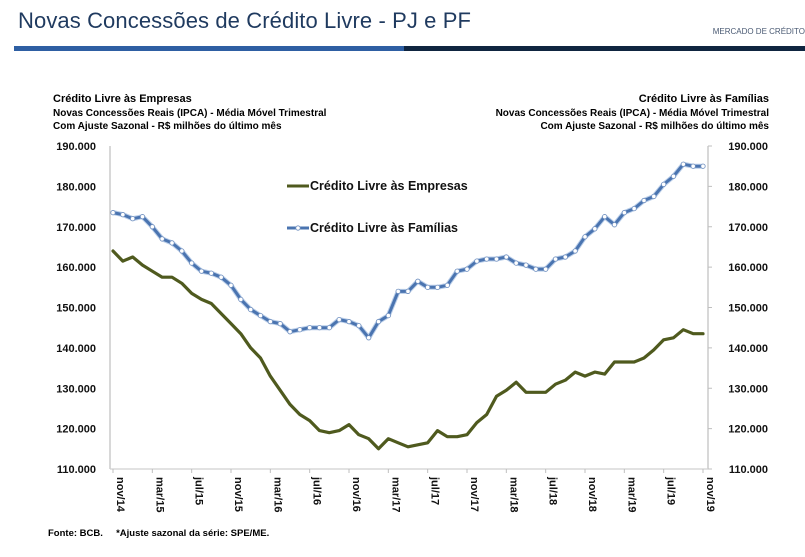  I want to click on x-tick-label: mar/16, so click(277, 494).